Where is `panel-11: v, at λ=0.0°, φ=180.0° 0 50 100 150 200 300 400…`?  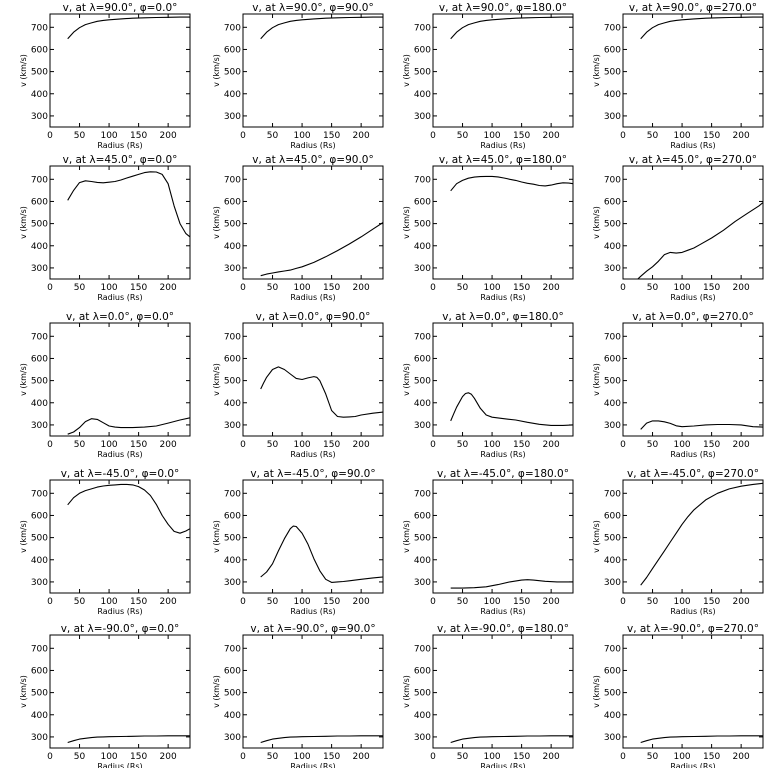 panel-11: v, at λ=0.0°, φ=180.0° 0 50 100 150 200 300 400… is located at coordinates (488, 385).